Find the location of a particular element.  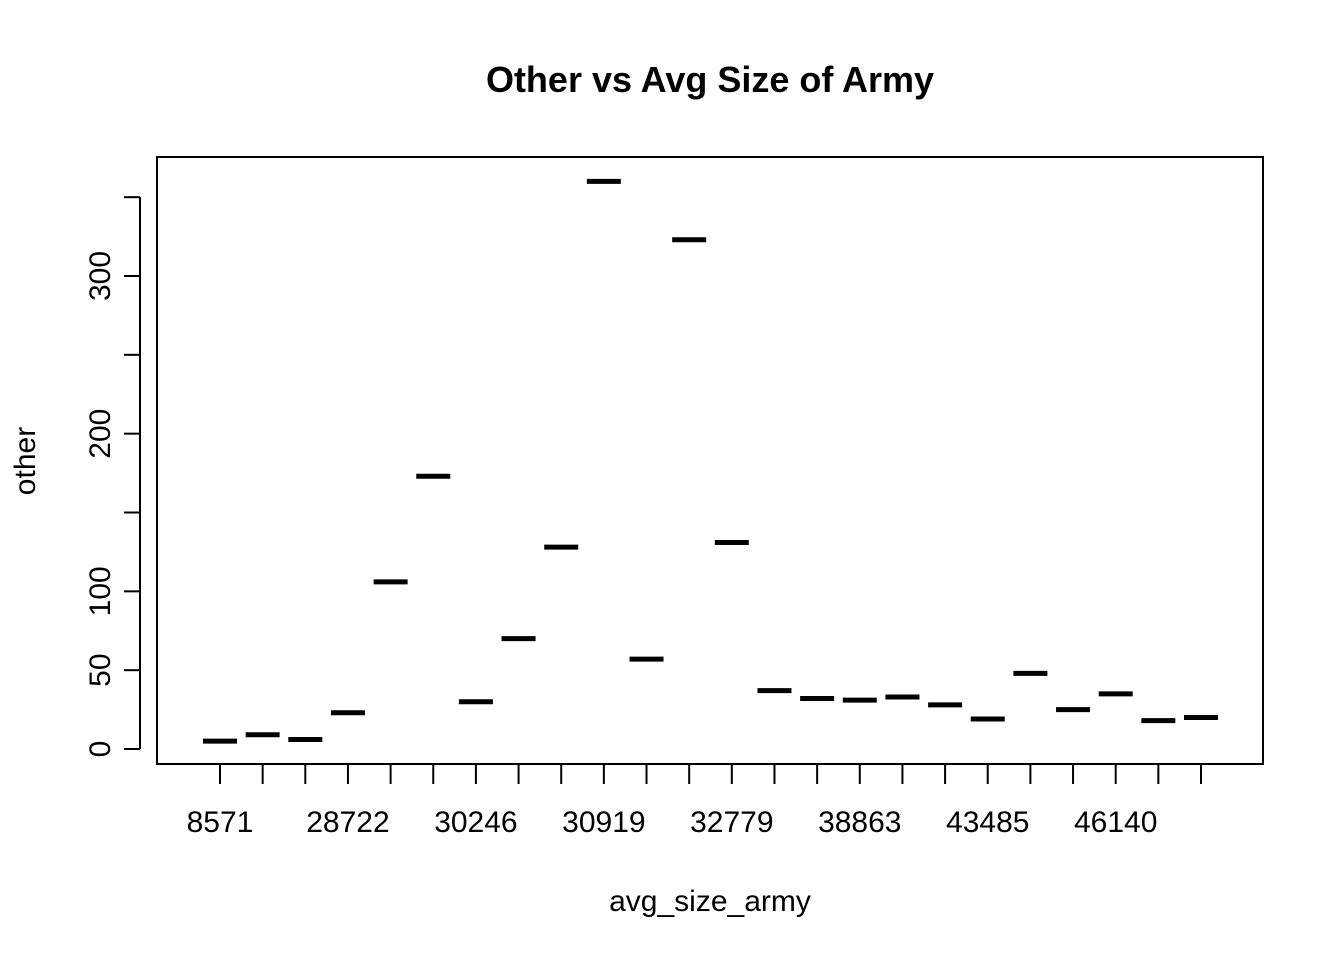

x-tick-label: 30246 is located at coordinates (475, 822).